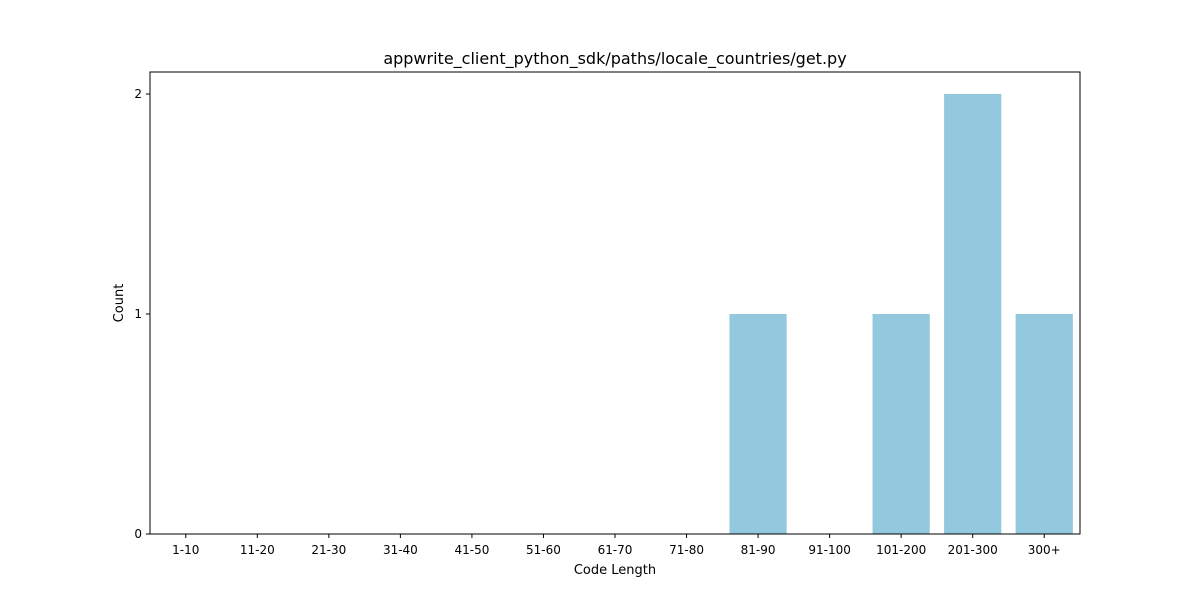 Image resolution: width=1200 pixels, height=604 pixels. Describe the element at coordinates (973, 550) in the screenshot. I see `x-tick-label: 201-300` at that location.